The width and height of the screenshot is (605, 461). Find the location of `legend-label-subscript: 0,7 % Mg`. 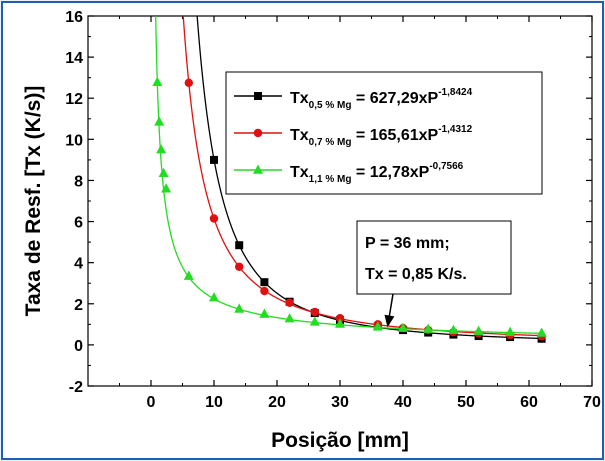

legend-label-subscript: 0,7 % Mg is located at coordinates (330, 142).